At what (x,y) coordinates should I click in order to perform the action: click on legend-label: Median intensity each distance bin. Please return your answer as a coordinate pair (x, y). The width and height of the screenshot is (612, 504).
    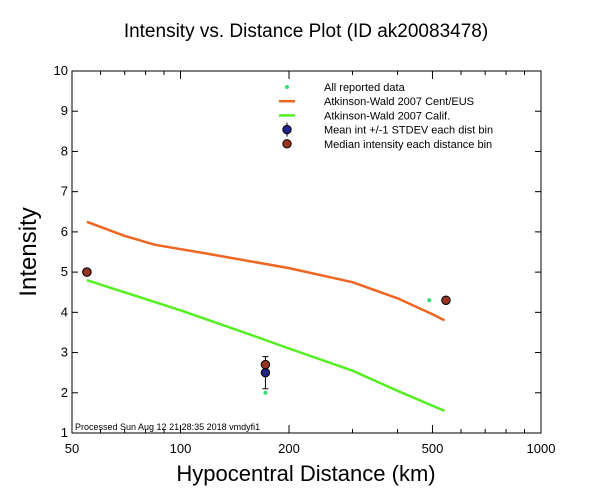
    Looking at the image, I should click on (408, 145).